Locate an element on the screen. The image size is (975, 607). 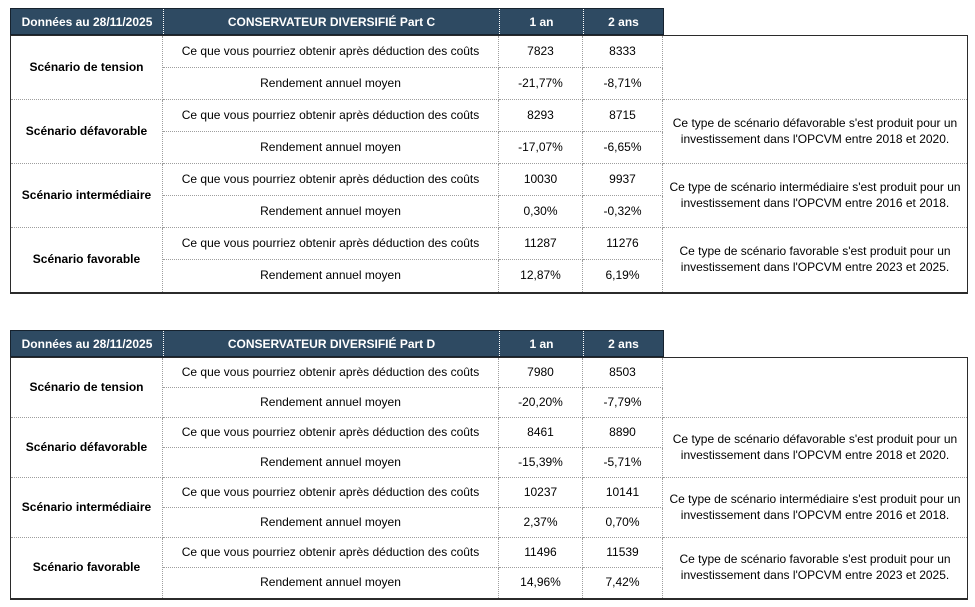
value-cell: 8503 is located at coordinates (623, 373).